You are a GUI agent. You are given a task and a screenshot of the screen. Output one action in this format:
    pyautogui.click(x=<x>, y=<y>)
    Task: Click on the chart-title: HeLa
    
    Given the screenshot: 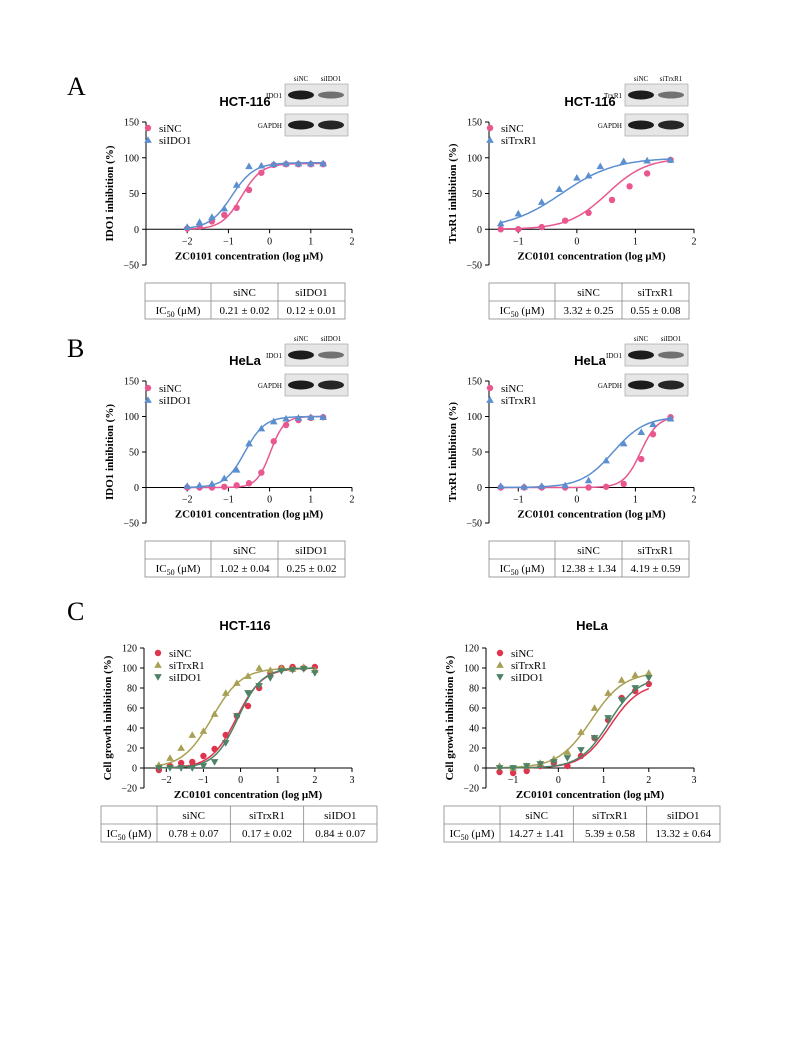 What is the action you would take?
    pyautogui.click(x=245, y=360)
    